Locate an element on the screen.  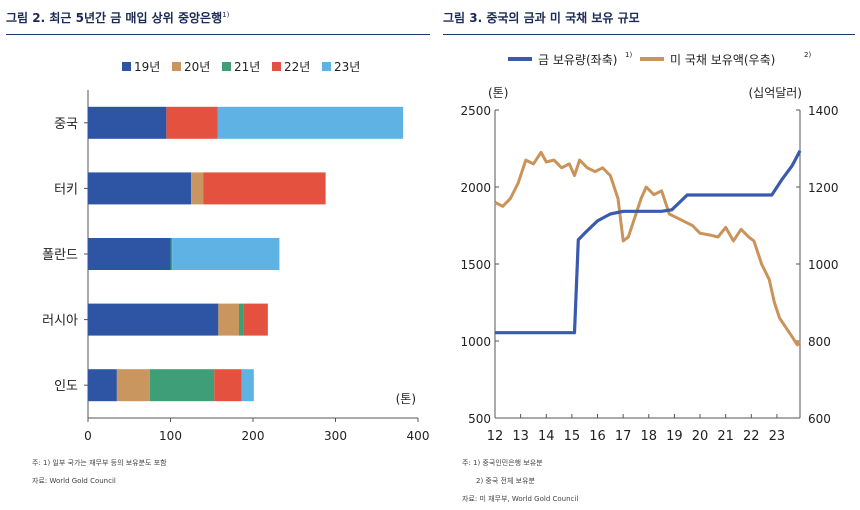
category-label-4: 인도 is located at coordinates (66, 386).